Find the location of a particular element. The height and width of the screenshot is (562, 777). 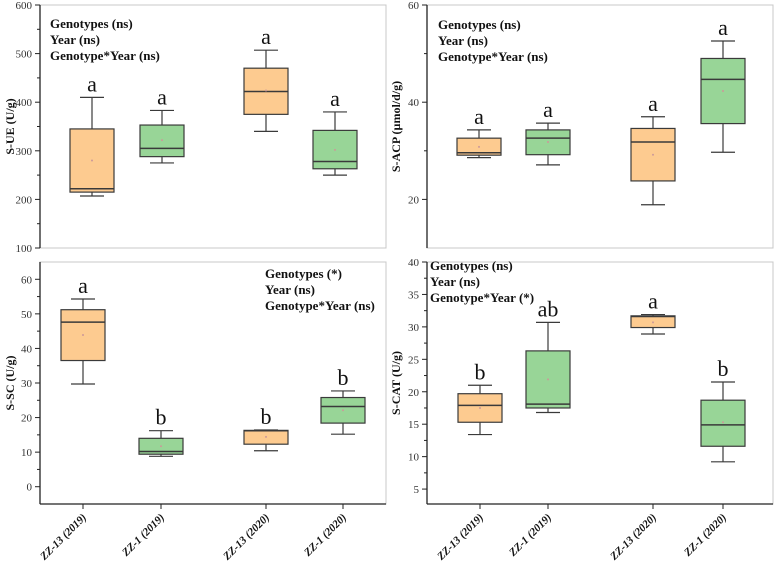

y-tick-label: 100 is located at coordinates (24, 249).